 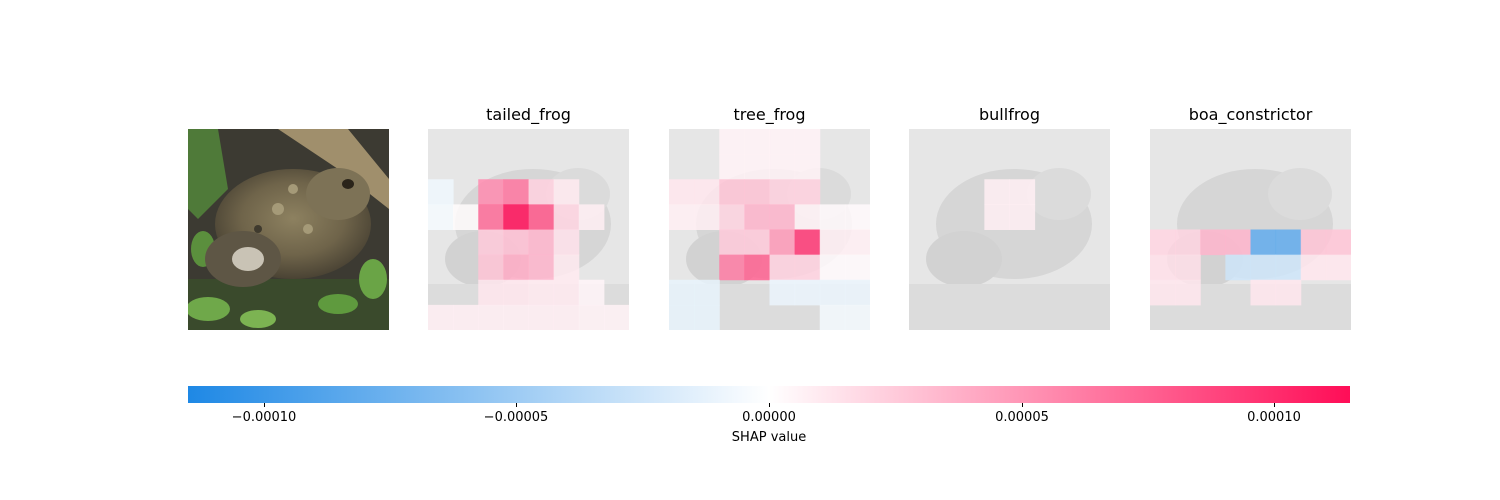 What do you see at coordinates (769, 394) in the screenshot?
I see `colorbar` at bounding box center [769, 394].